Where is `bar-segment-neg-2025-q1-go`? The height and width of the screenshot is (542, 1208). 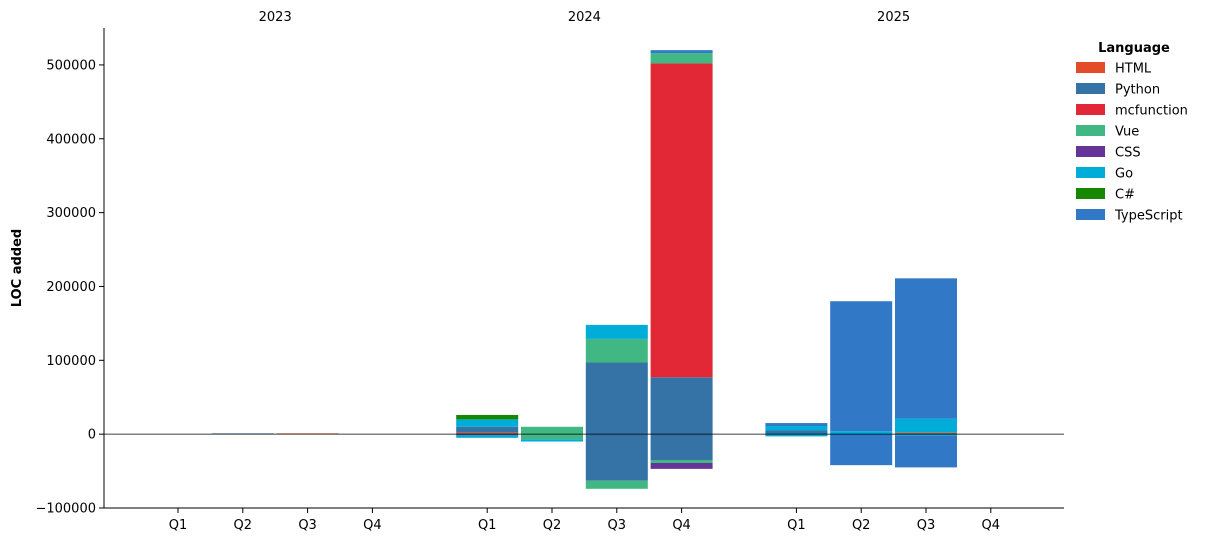
bar-segment-neg-2025-q1-go is located at coordinates (796, 435).